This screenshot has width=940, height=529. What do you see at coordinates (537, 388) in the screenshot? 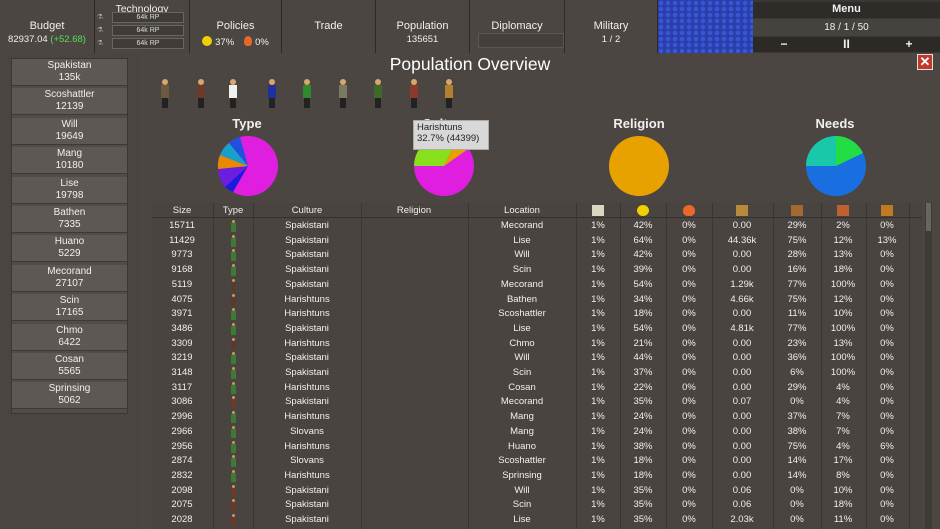
I see `table-row: 3117 Harishtuns Cosan 1% 22% 0% 0.00 29% 4% 0%` at bounding box center [537, 388].